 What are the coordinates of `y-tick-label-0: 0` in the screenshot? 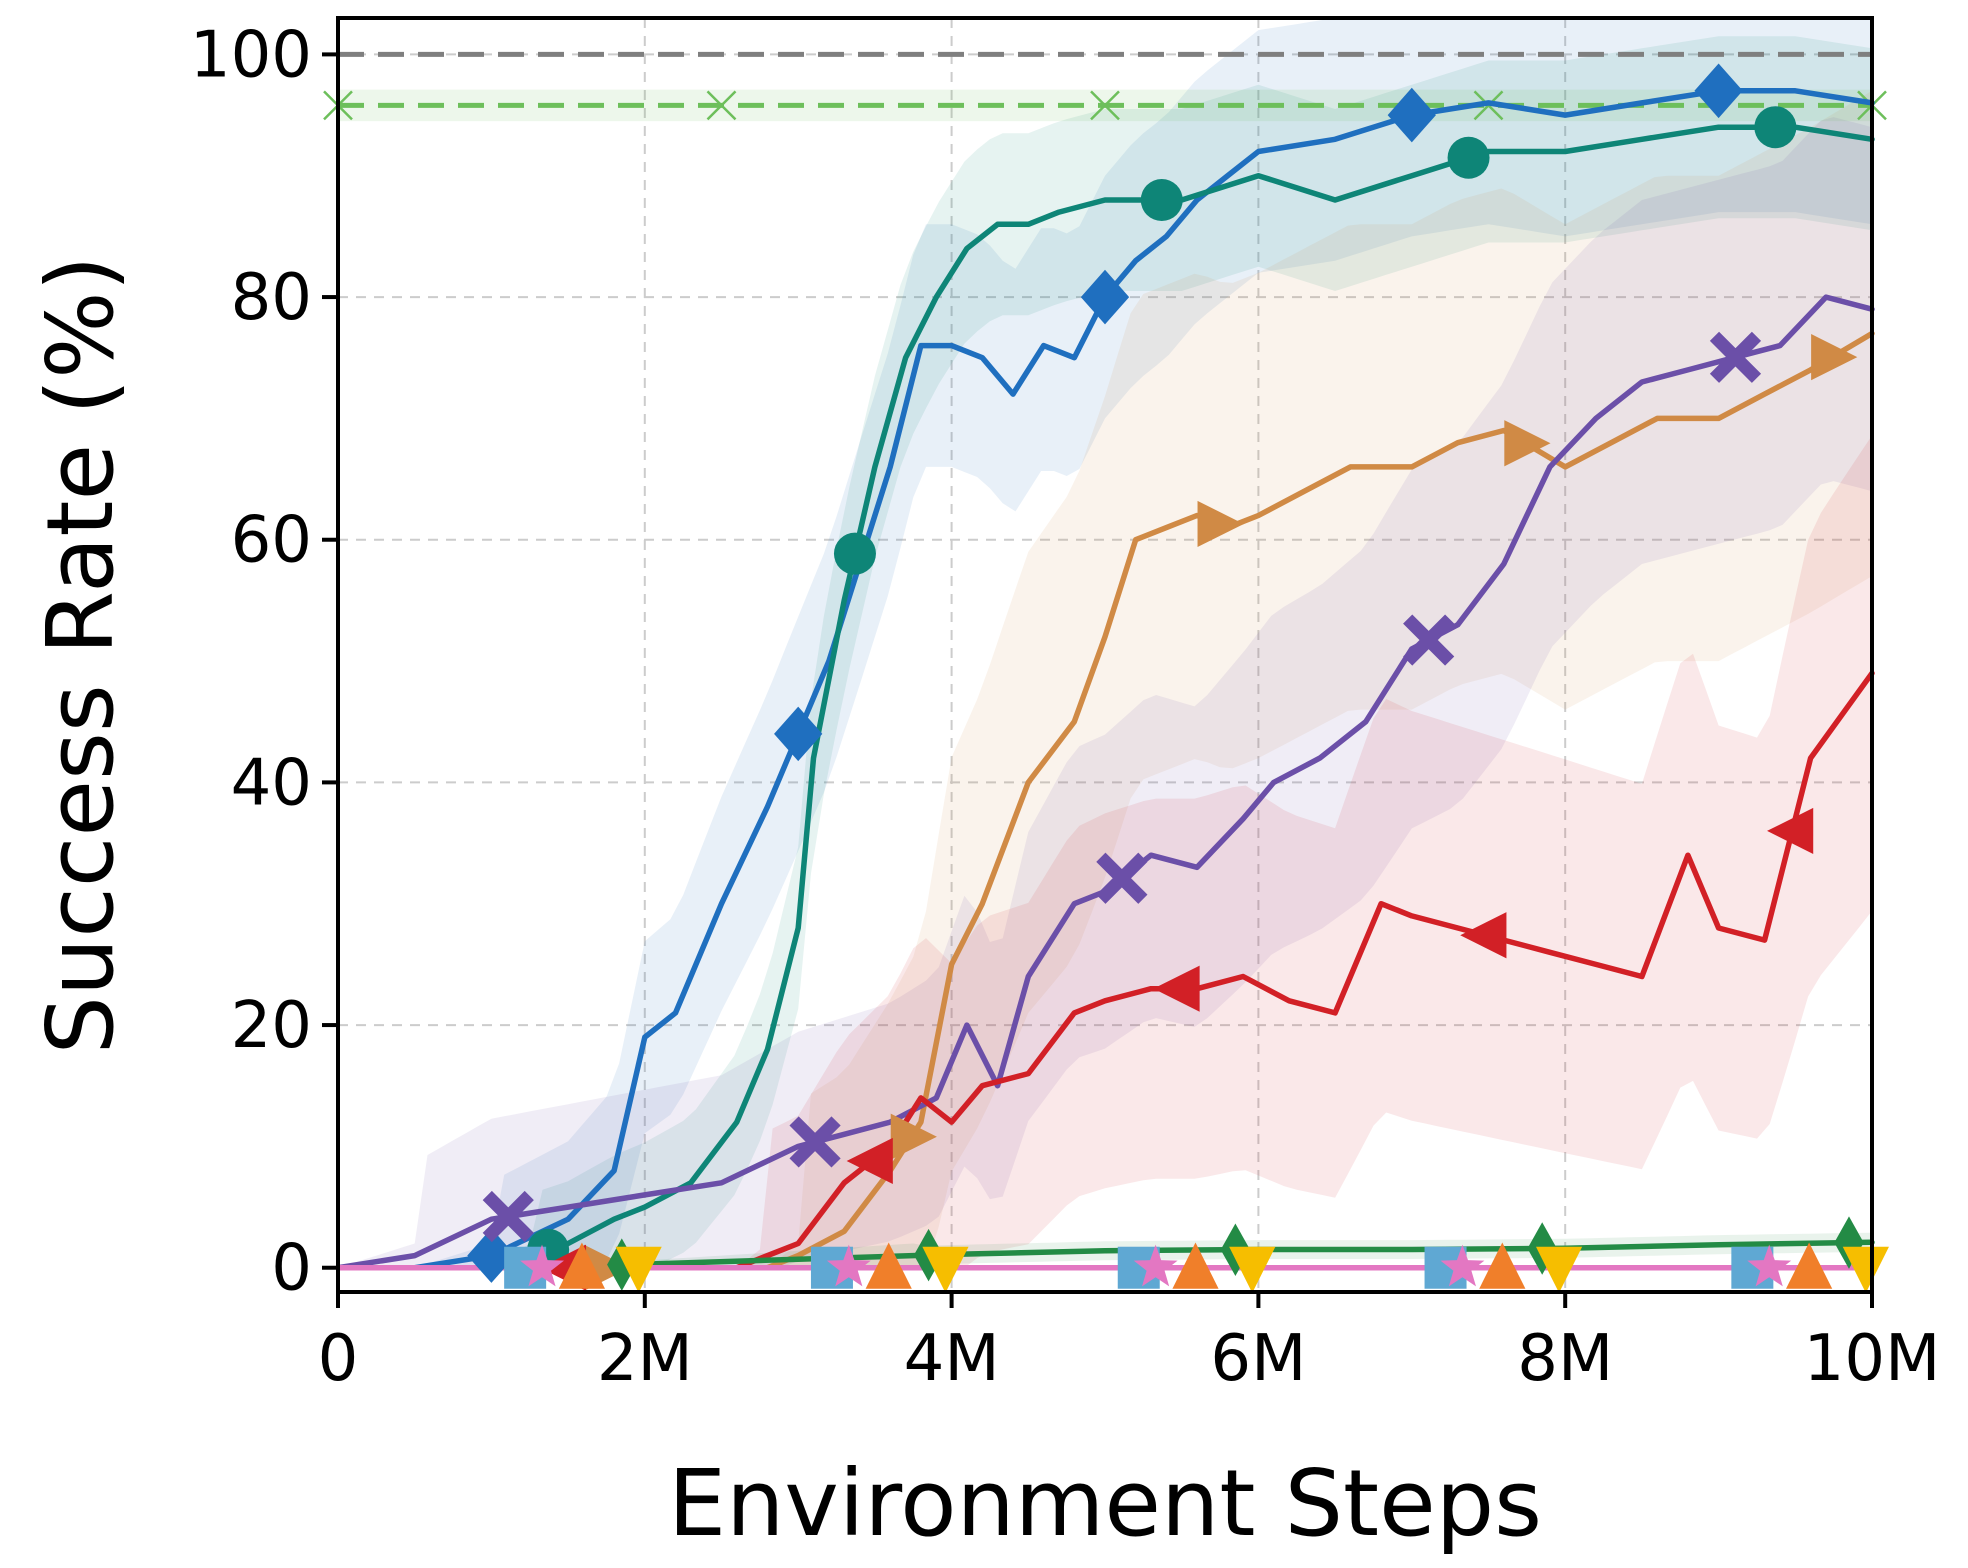 It's located at (291, 1269).